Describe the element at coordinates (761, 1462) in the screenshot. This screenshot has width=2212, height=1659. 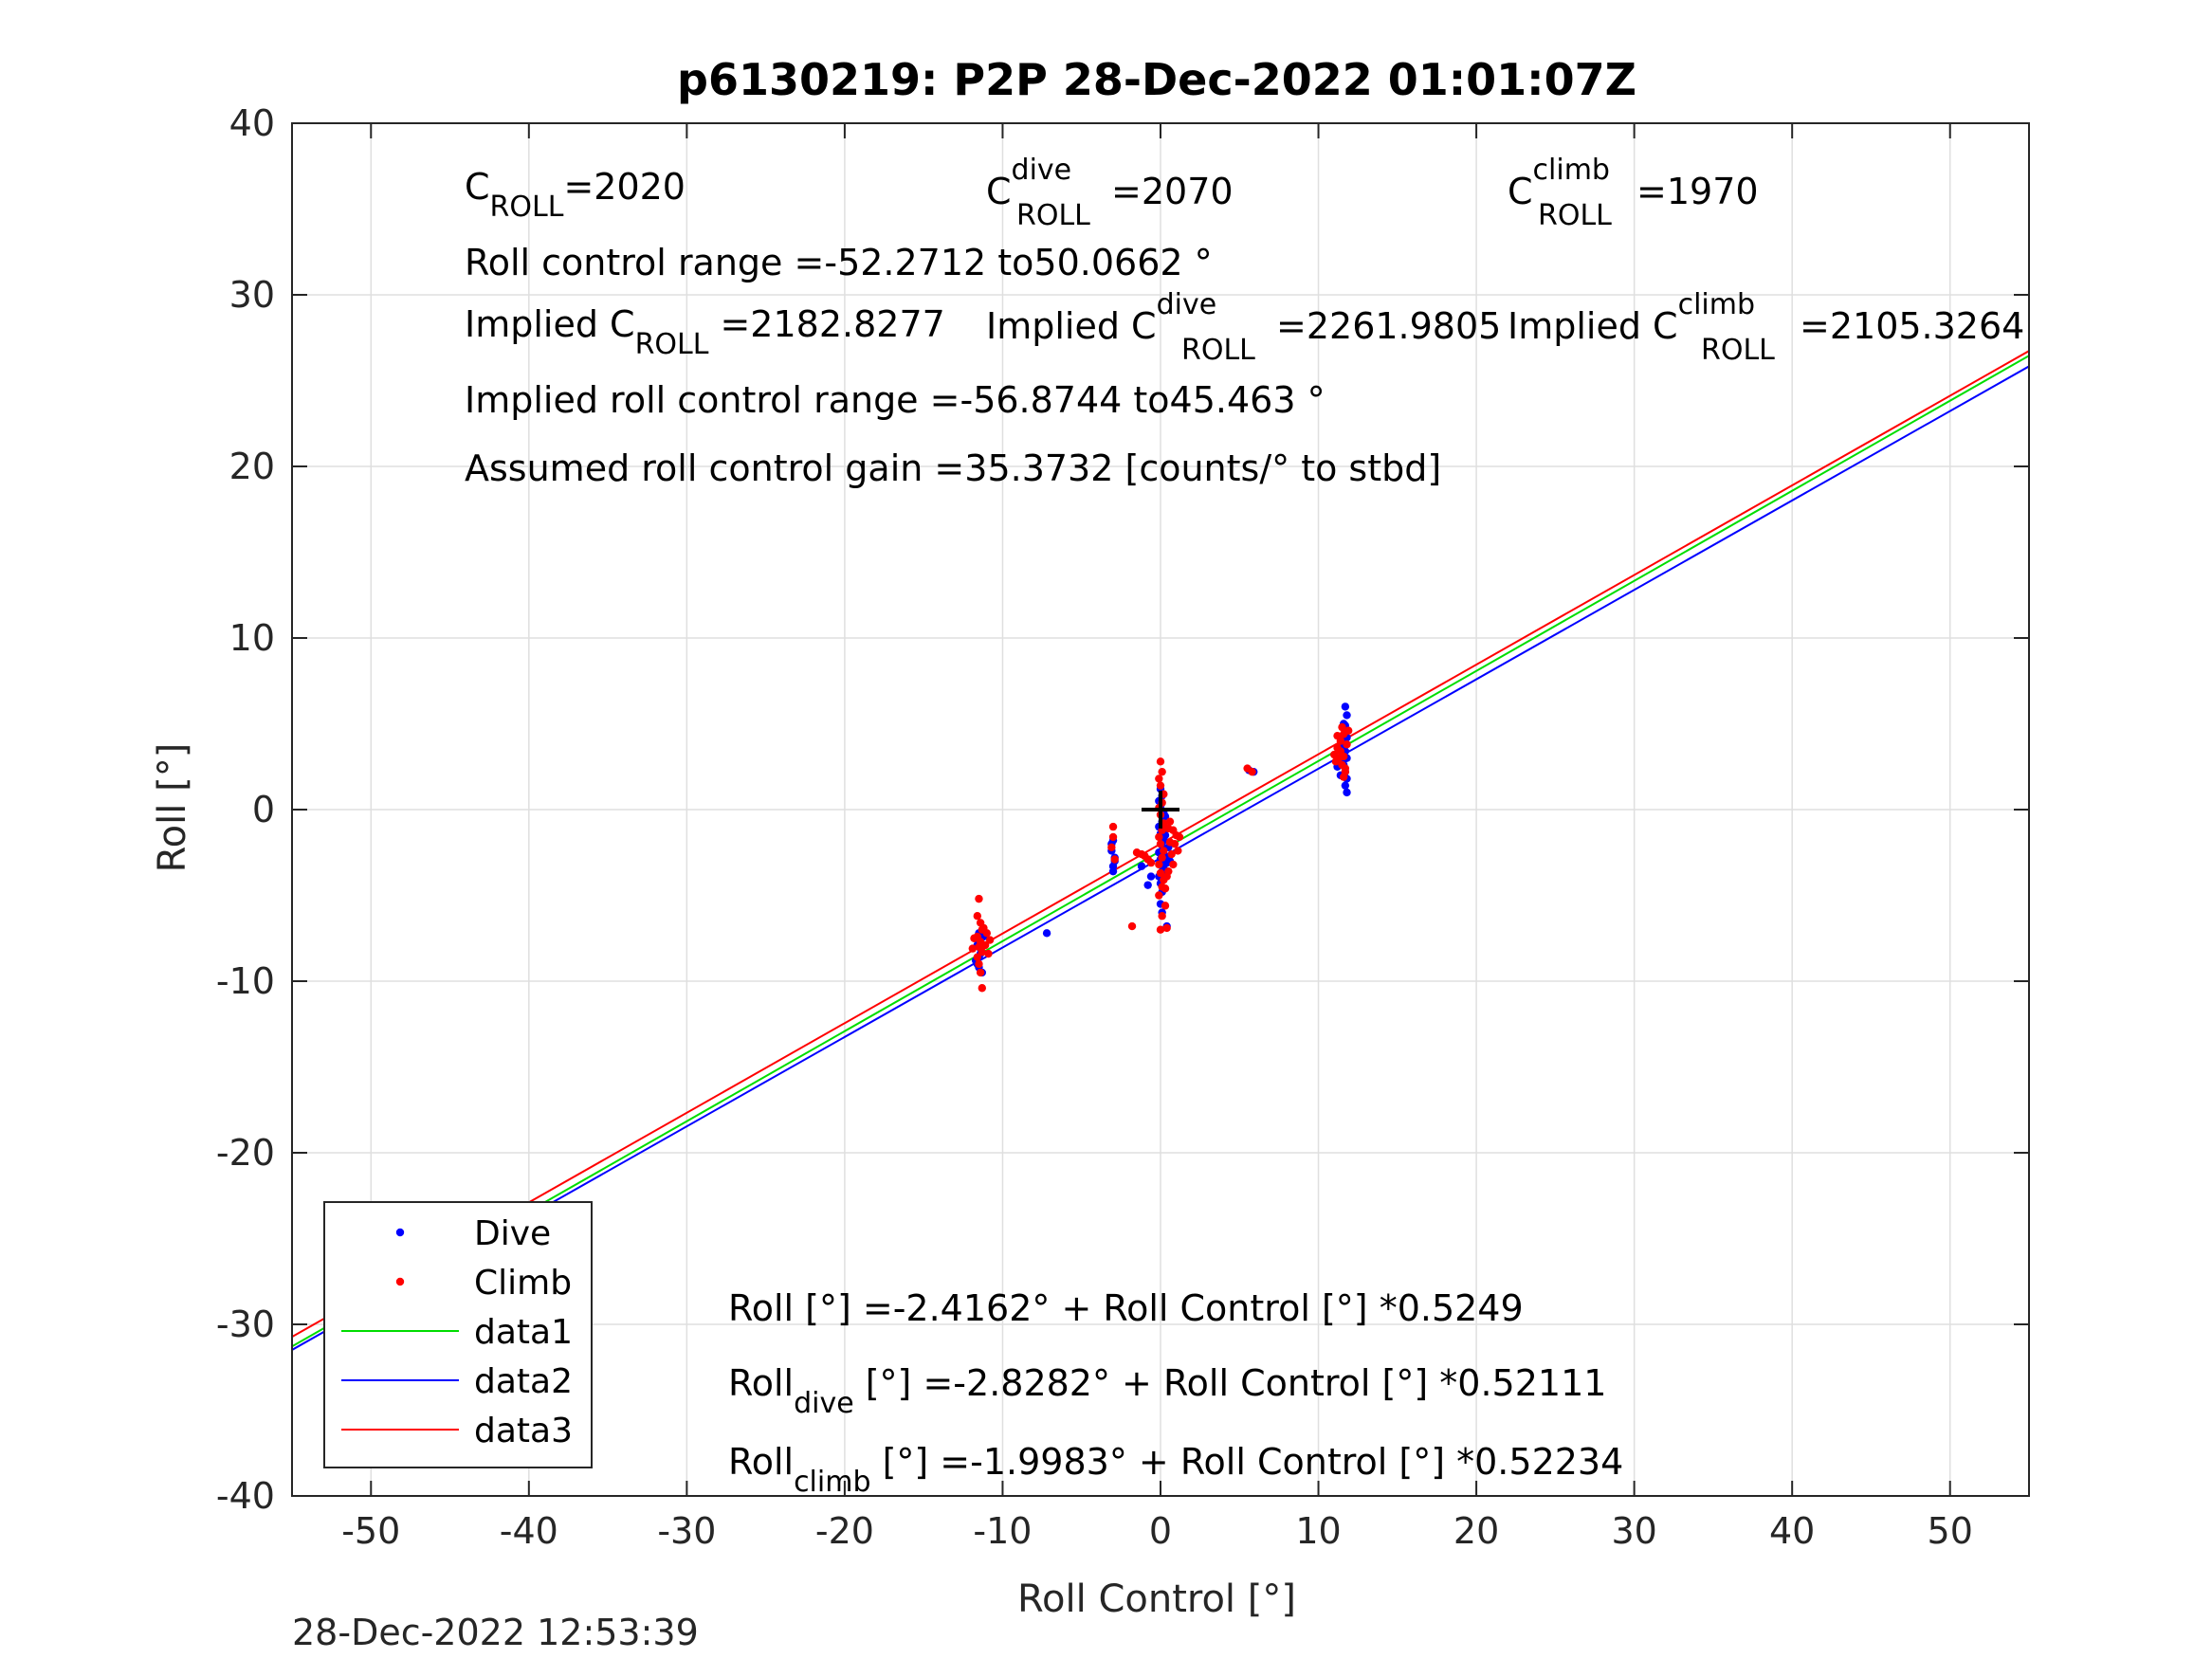
I see `fit-climb-base: Roll` at that location.